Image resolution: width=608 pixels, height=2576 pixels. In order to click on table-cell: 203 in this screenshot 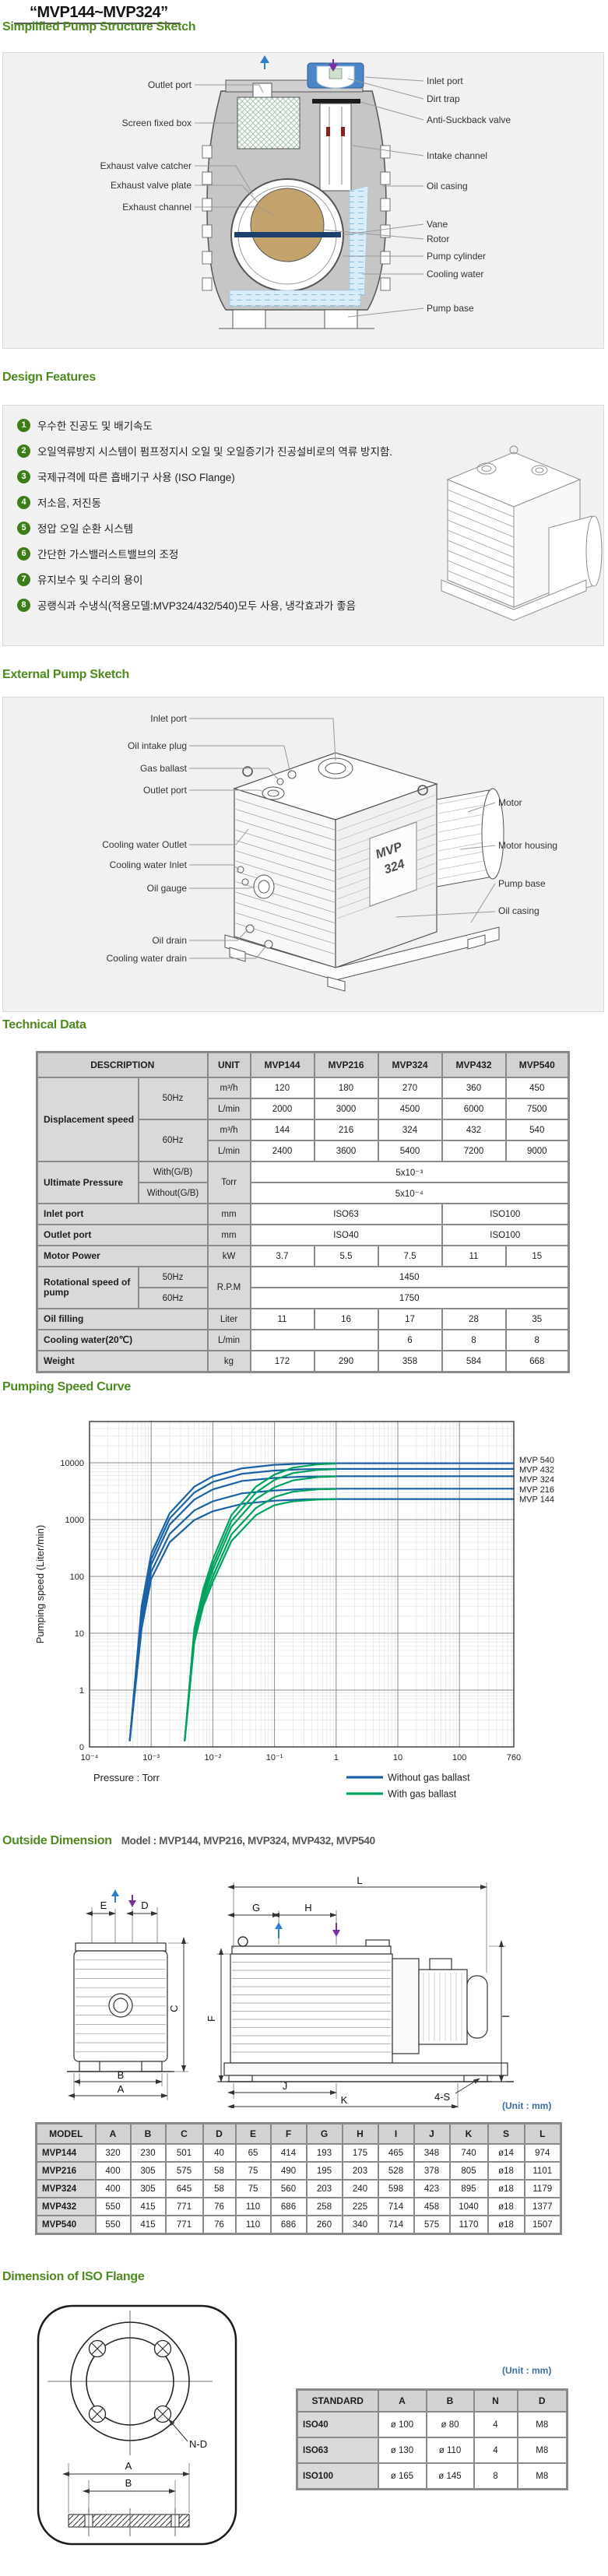, I will do `click(360, 2171)`.